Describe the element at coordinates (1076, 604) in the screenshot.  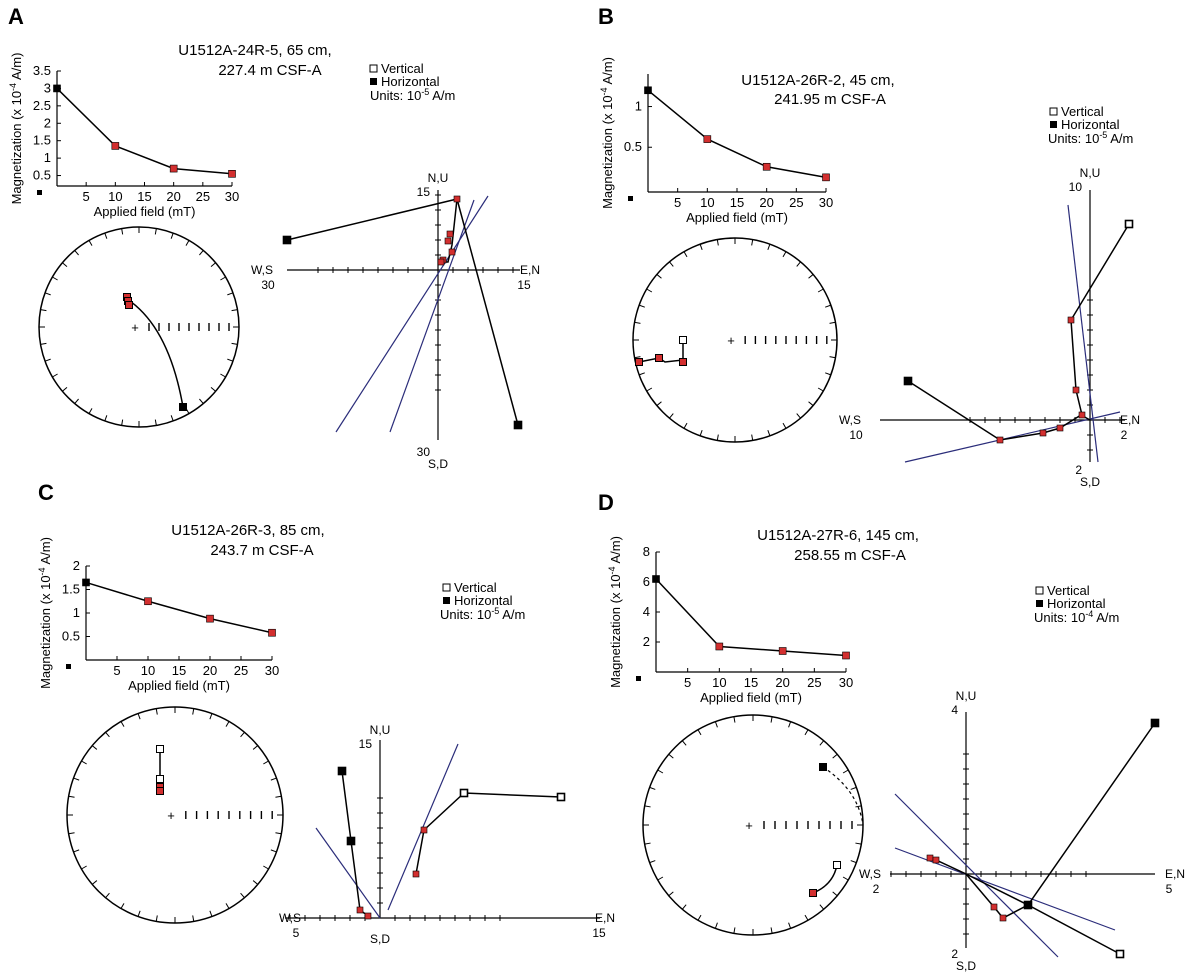
I see `panel-d-legend: Vertical Horizontal Units: 10-4 A/m` at that location.